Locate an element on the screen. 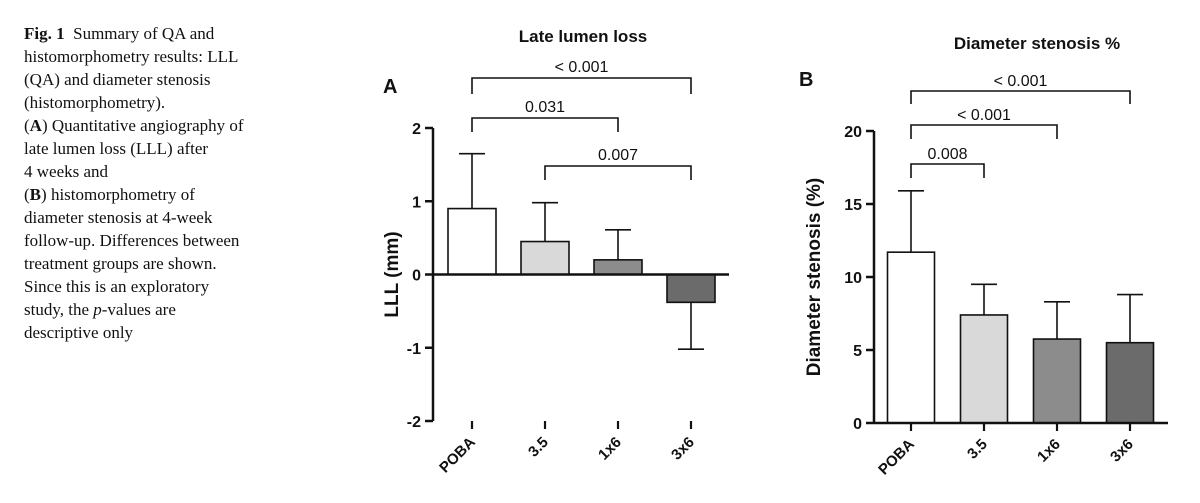 This screenshot has height=503, width=1200. caption-line: 4 weeks and is located at coordinates (66, 171).